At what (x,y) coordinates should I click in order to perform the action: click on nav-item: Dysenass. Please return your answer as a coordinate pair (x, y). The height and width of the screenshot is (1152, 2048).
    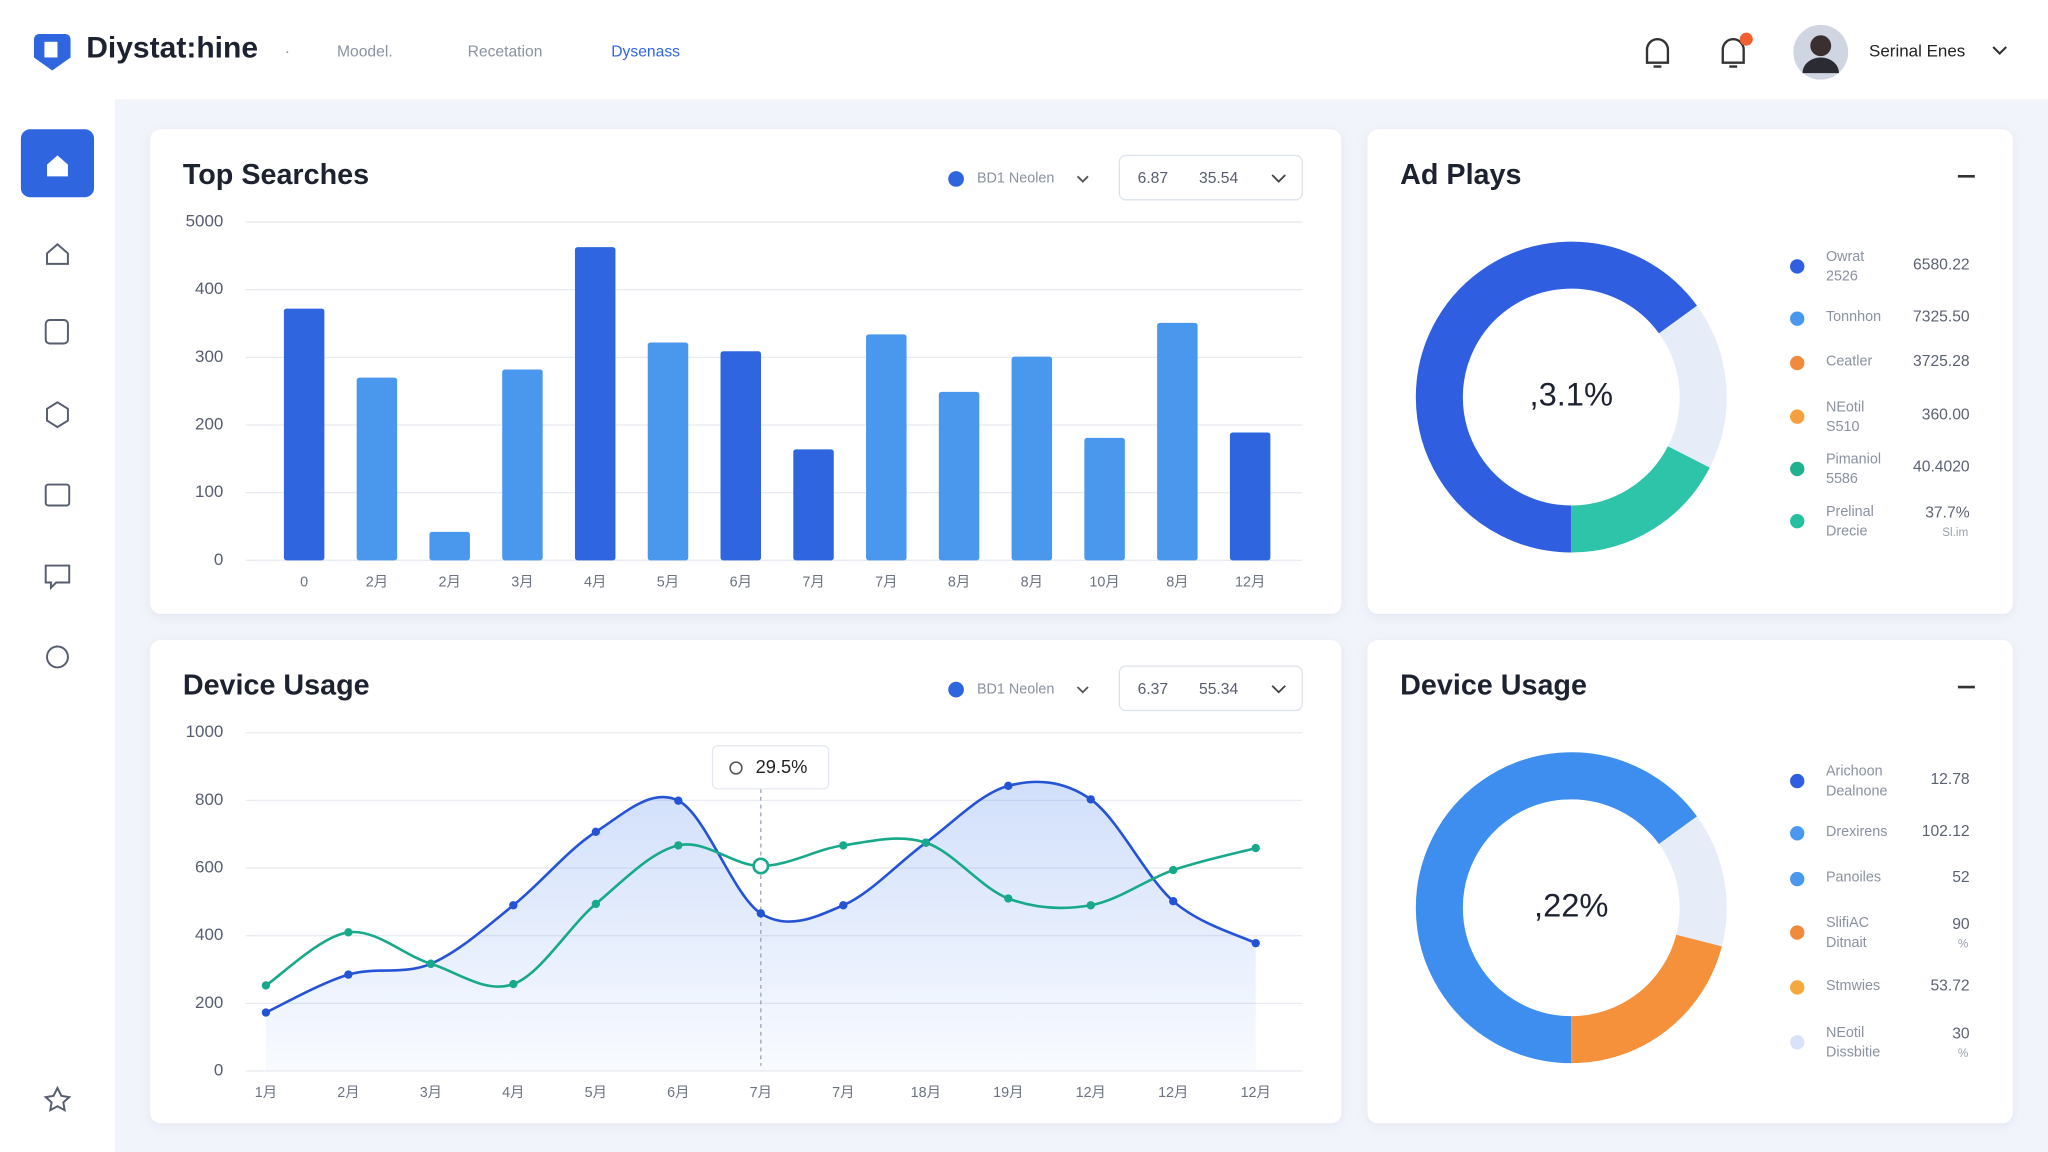
    Looking at the image, I should click on (645, 51).